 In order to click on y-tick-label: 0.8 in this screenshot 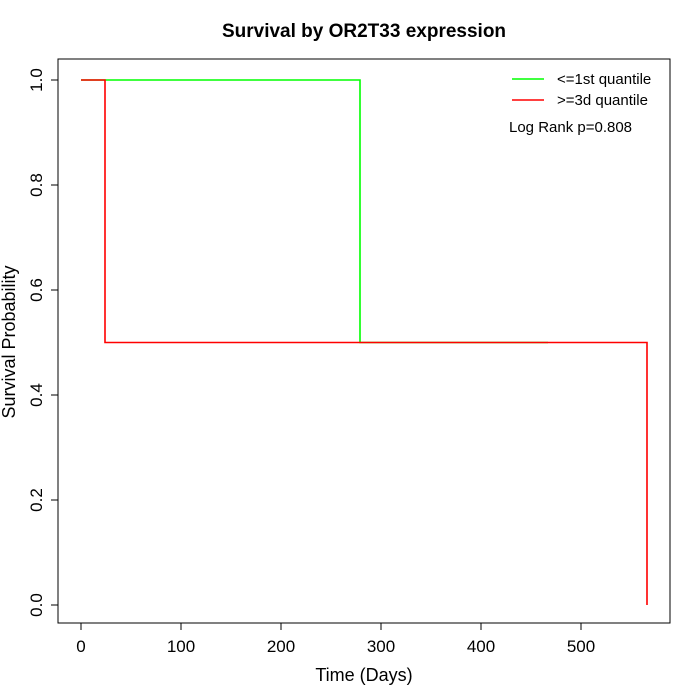, I will do `click(36, 185)`.